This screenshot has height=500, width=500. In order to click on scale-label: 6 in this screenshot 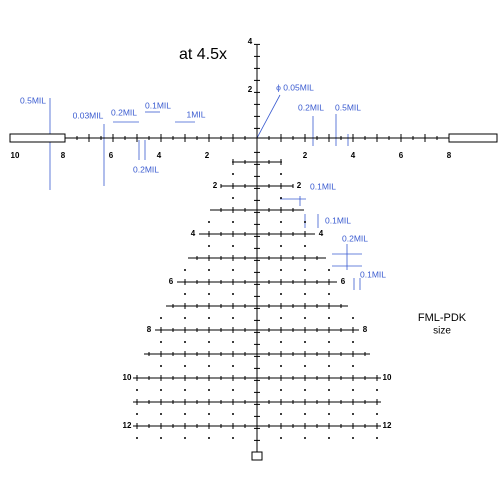, I will do `click(401, 155)`.